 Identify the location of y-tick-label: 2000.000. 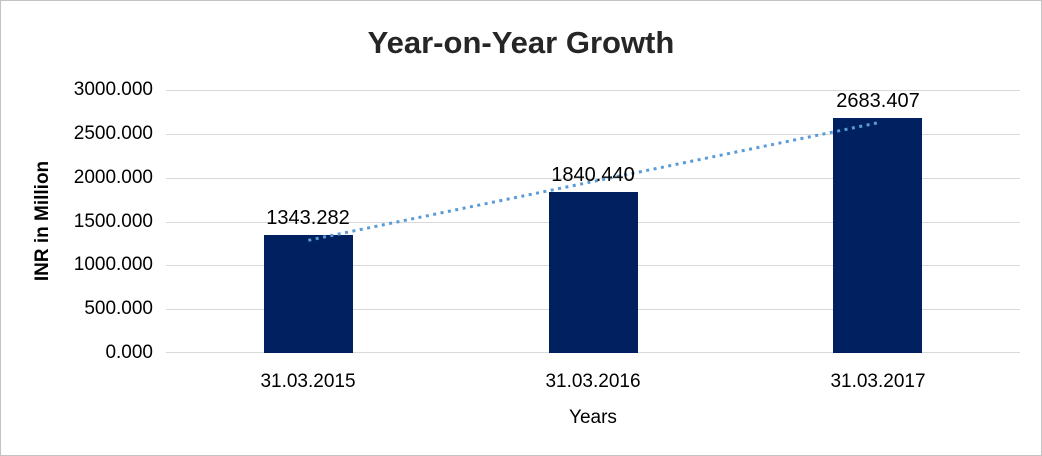
(113, 177).